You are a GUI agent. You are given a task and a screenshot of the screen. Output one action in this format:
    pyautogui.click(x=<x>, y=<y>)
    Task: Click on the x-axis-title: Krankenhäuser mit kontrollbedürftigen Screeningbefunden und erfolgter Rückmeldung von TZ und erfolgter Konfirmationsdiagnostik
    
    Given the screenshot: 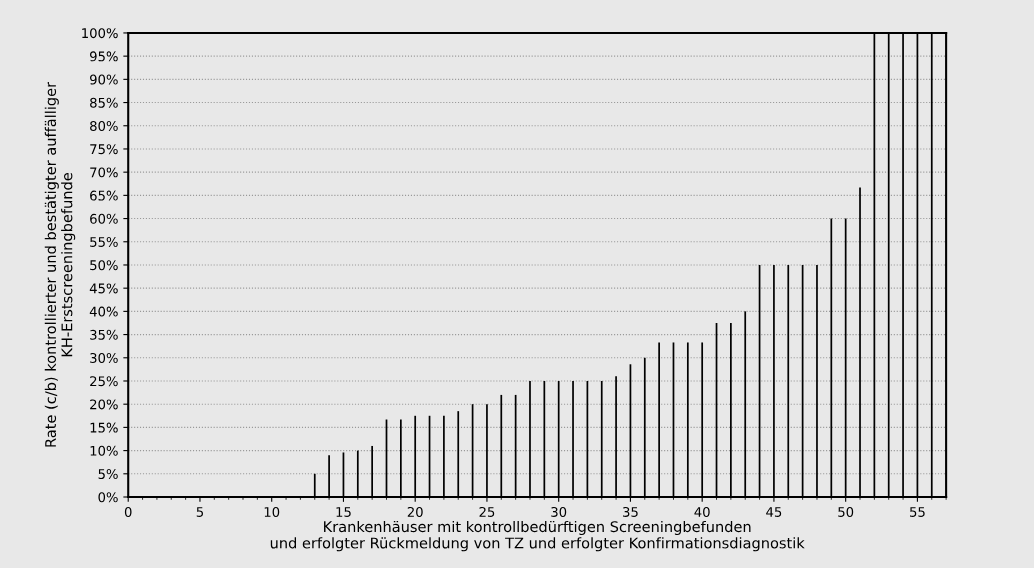 What is the action you would take?
    pyautogui.click(x=537, y=536)
    